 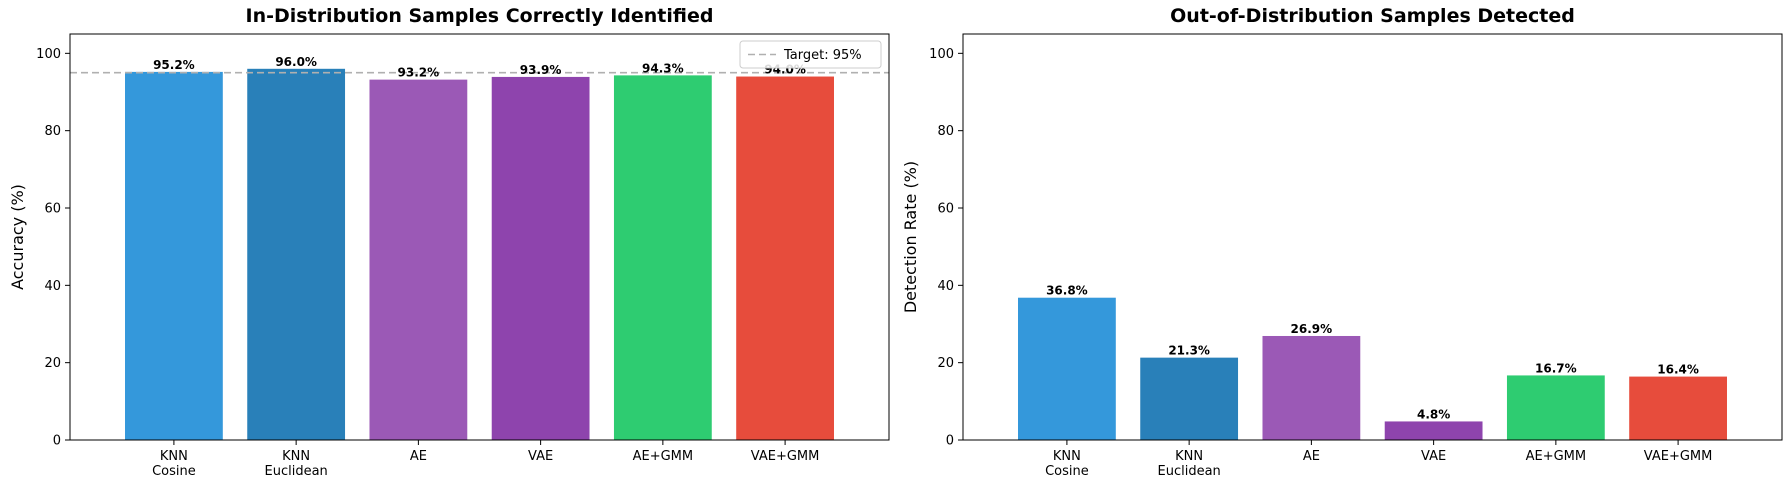 What do you see at coordinates (1067, 464) in the screenshot?
I see `x-tick-label-2-1: KNN Cosine` at bounding box center [1067, 464].